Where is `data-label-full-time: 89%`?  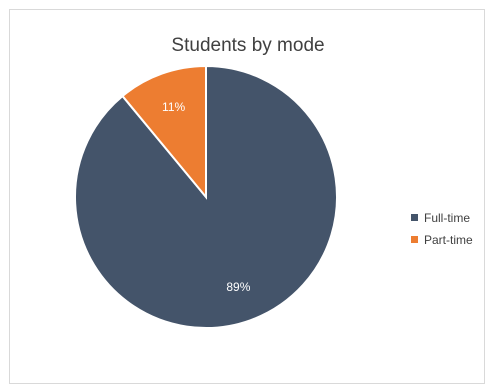 data-label-full-time: 89% is located at coordinates (238, 287).